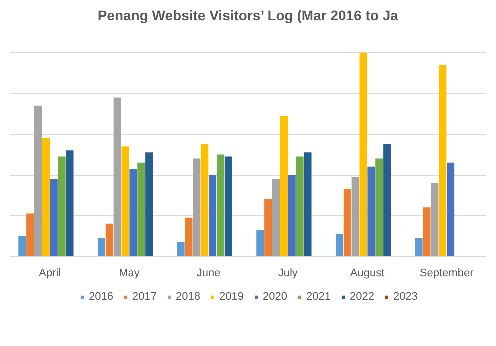  Describe the element at coordinates (288, 274) in the screenshot. I see `x-tick-label: July` at that location.